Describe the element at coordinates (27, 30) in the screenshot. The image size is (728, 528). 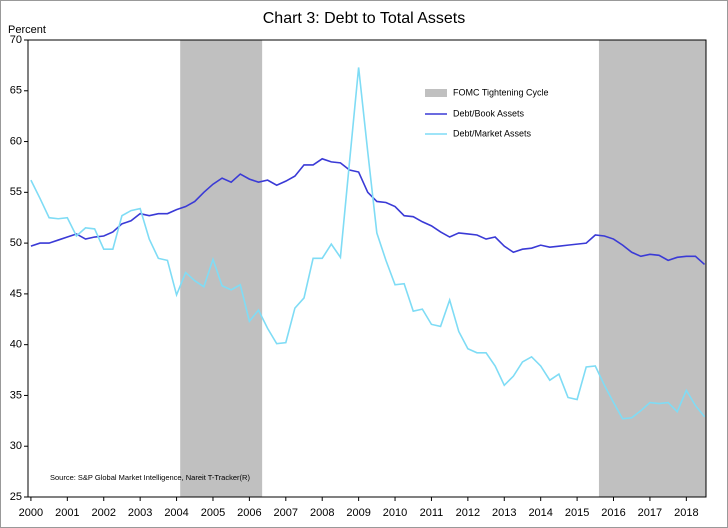
I see `y-axis-label: Percent` at that location.